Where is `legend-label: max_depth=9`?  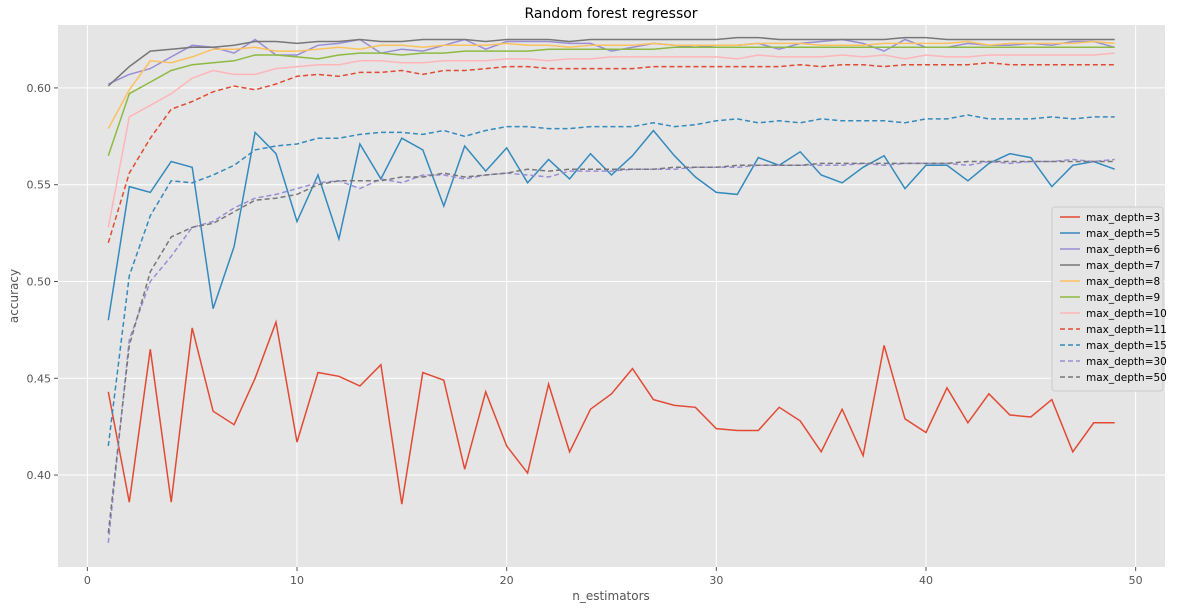 legend-label: max_depth=9 is located at coordinates (1123, 298).